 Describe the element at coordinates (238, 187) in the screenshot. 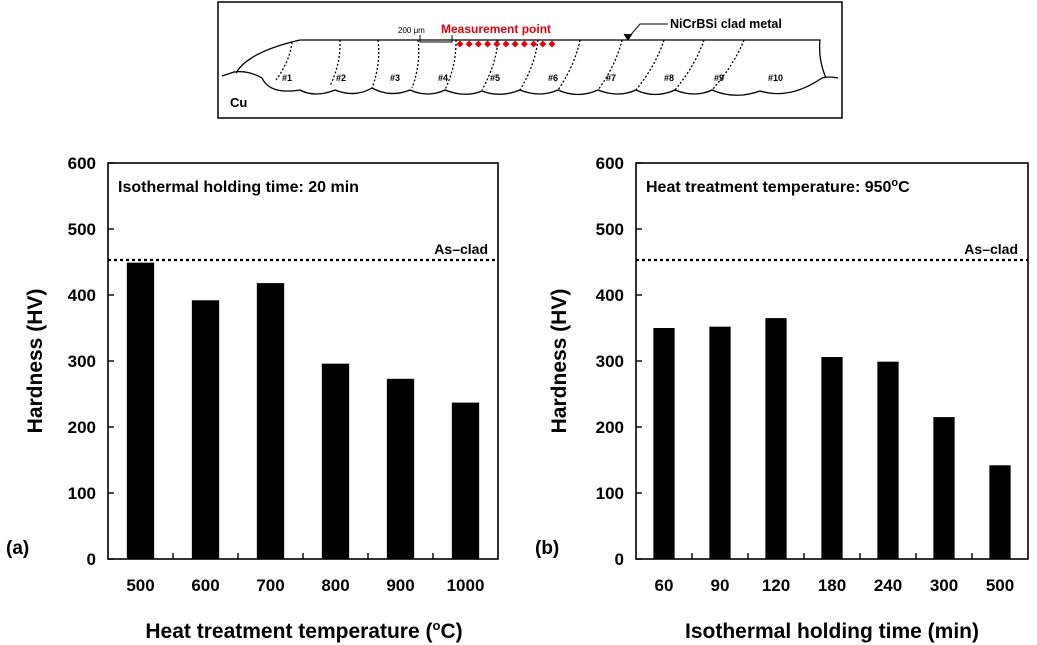

I see `chart-a-annotation: Isothermal holding time: 20 min` at that location.